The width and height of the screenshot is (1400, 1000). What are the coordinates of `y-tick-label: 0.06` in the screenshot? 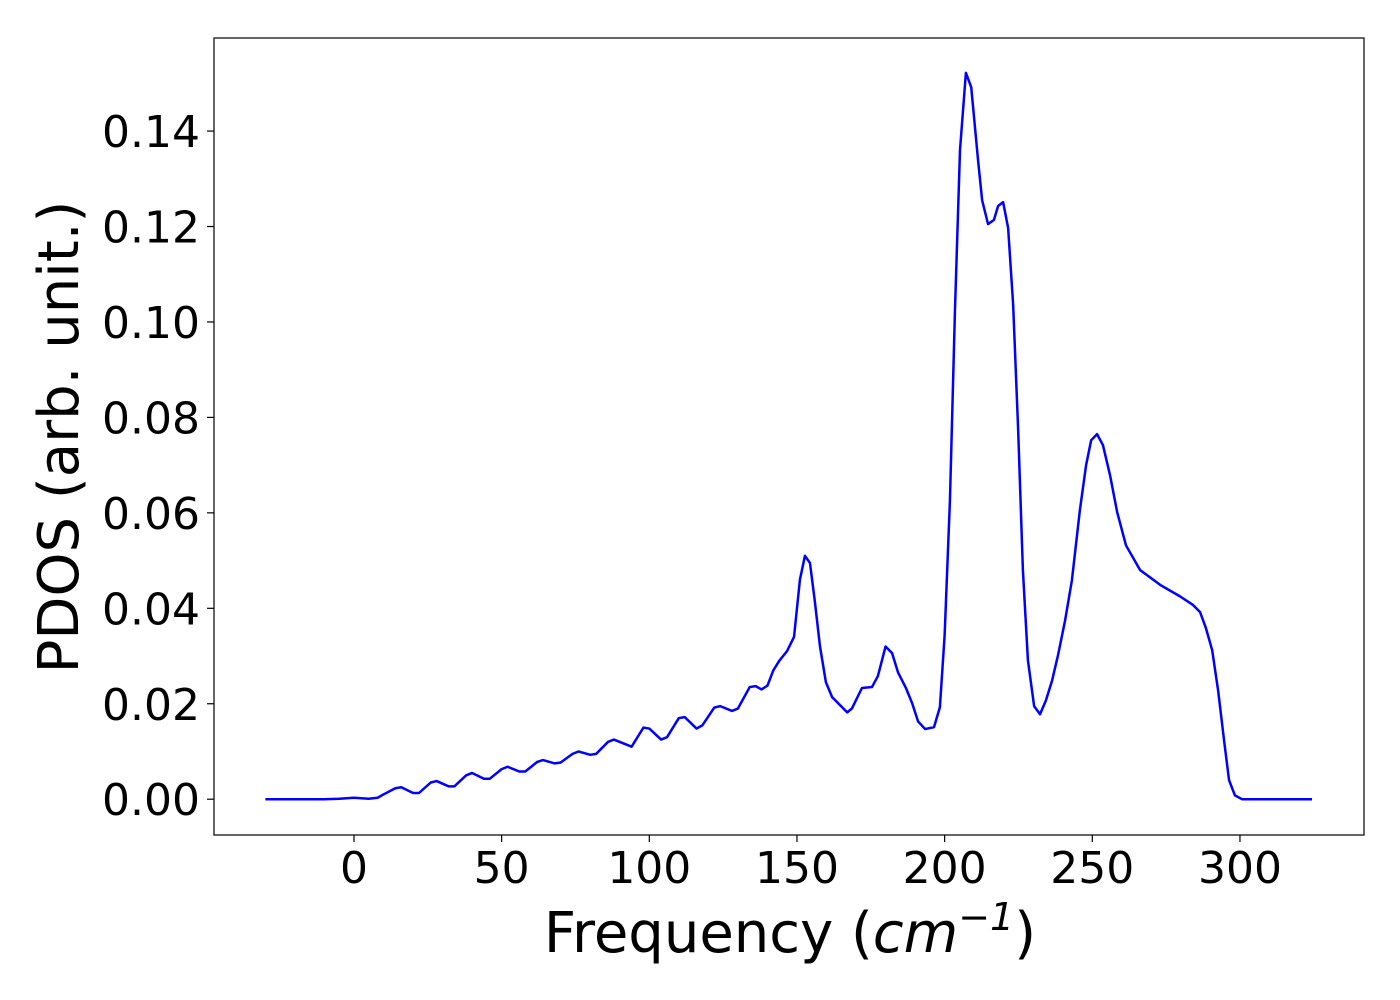 It's located at (151, 514).